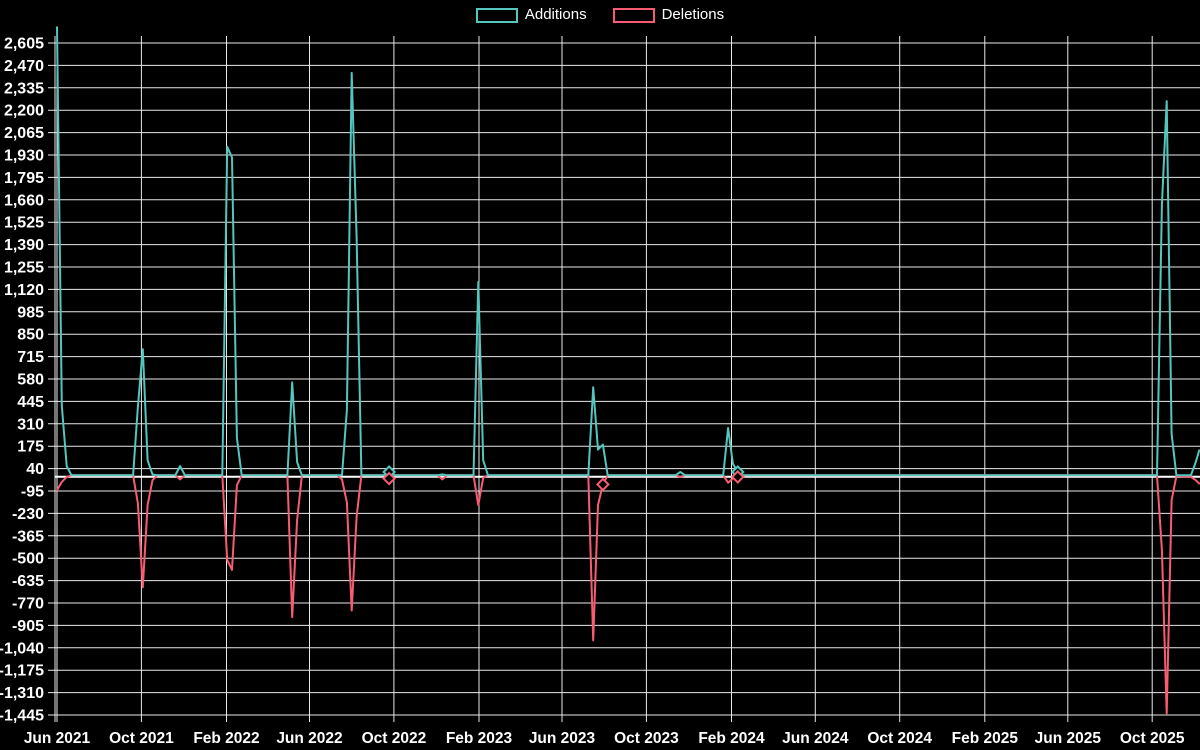 This screenshot has height=750, width=1200. What do you see at coordinates (985, 738) in the screenshot?
I see `svg-text: Feb 2025` at bounding box center [985, 738].